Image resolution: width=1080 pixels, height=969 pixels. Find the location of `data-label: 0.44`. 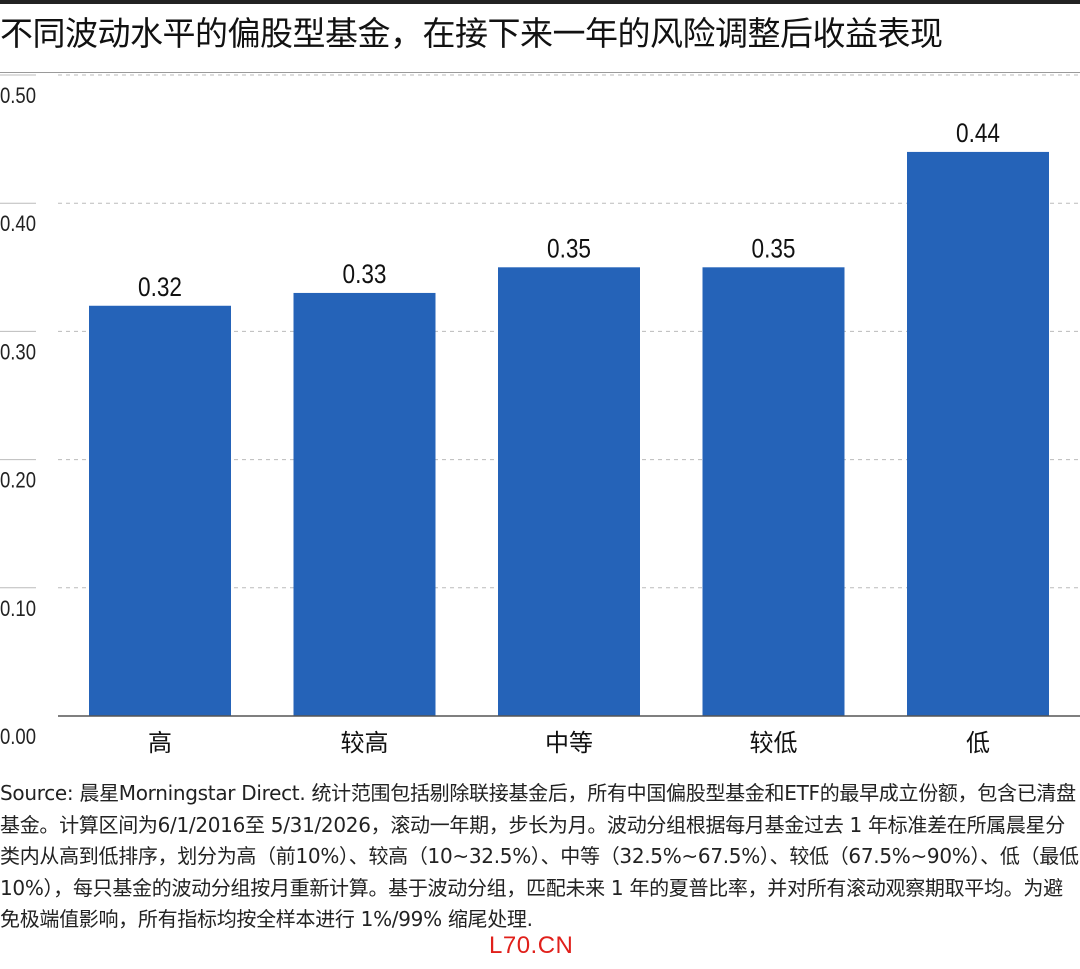

data-label: 0.44 is located at coordinates (978, 133).